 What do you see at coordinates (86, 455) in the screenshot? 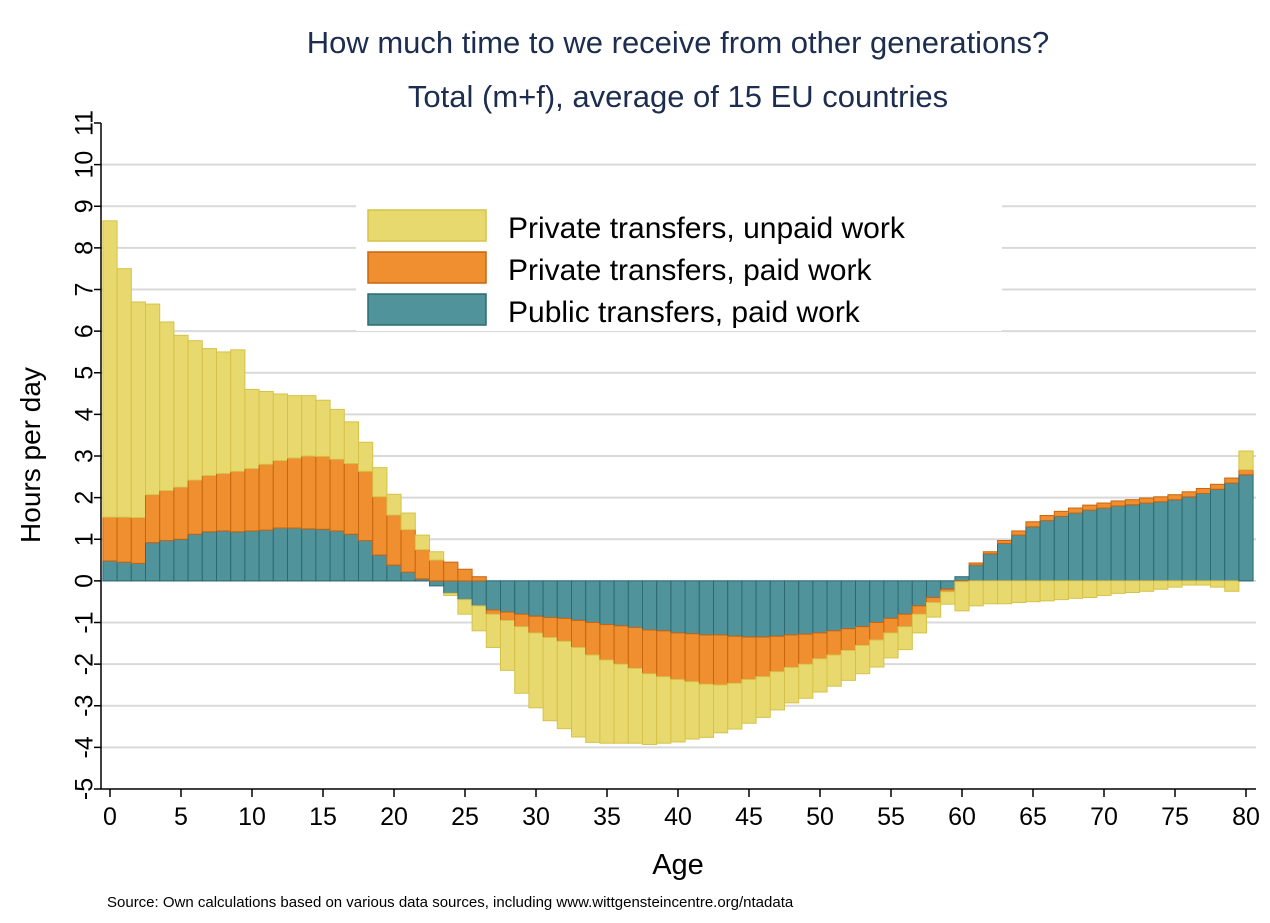
I see `y-axis: -5 -4 -3 -2 -1 0 1 2 3 4 5 6 7 8 9 10 11` at bounding box center [86, 455].